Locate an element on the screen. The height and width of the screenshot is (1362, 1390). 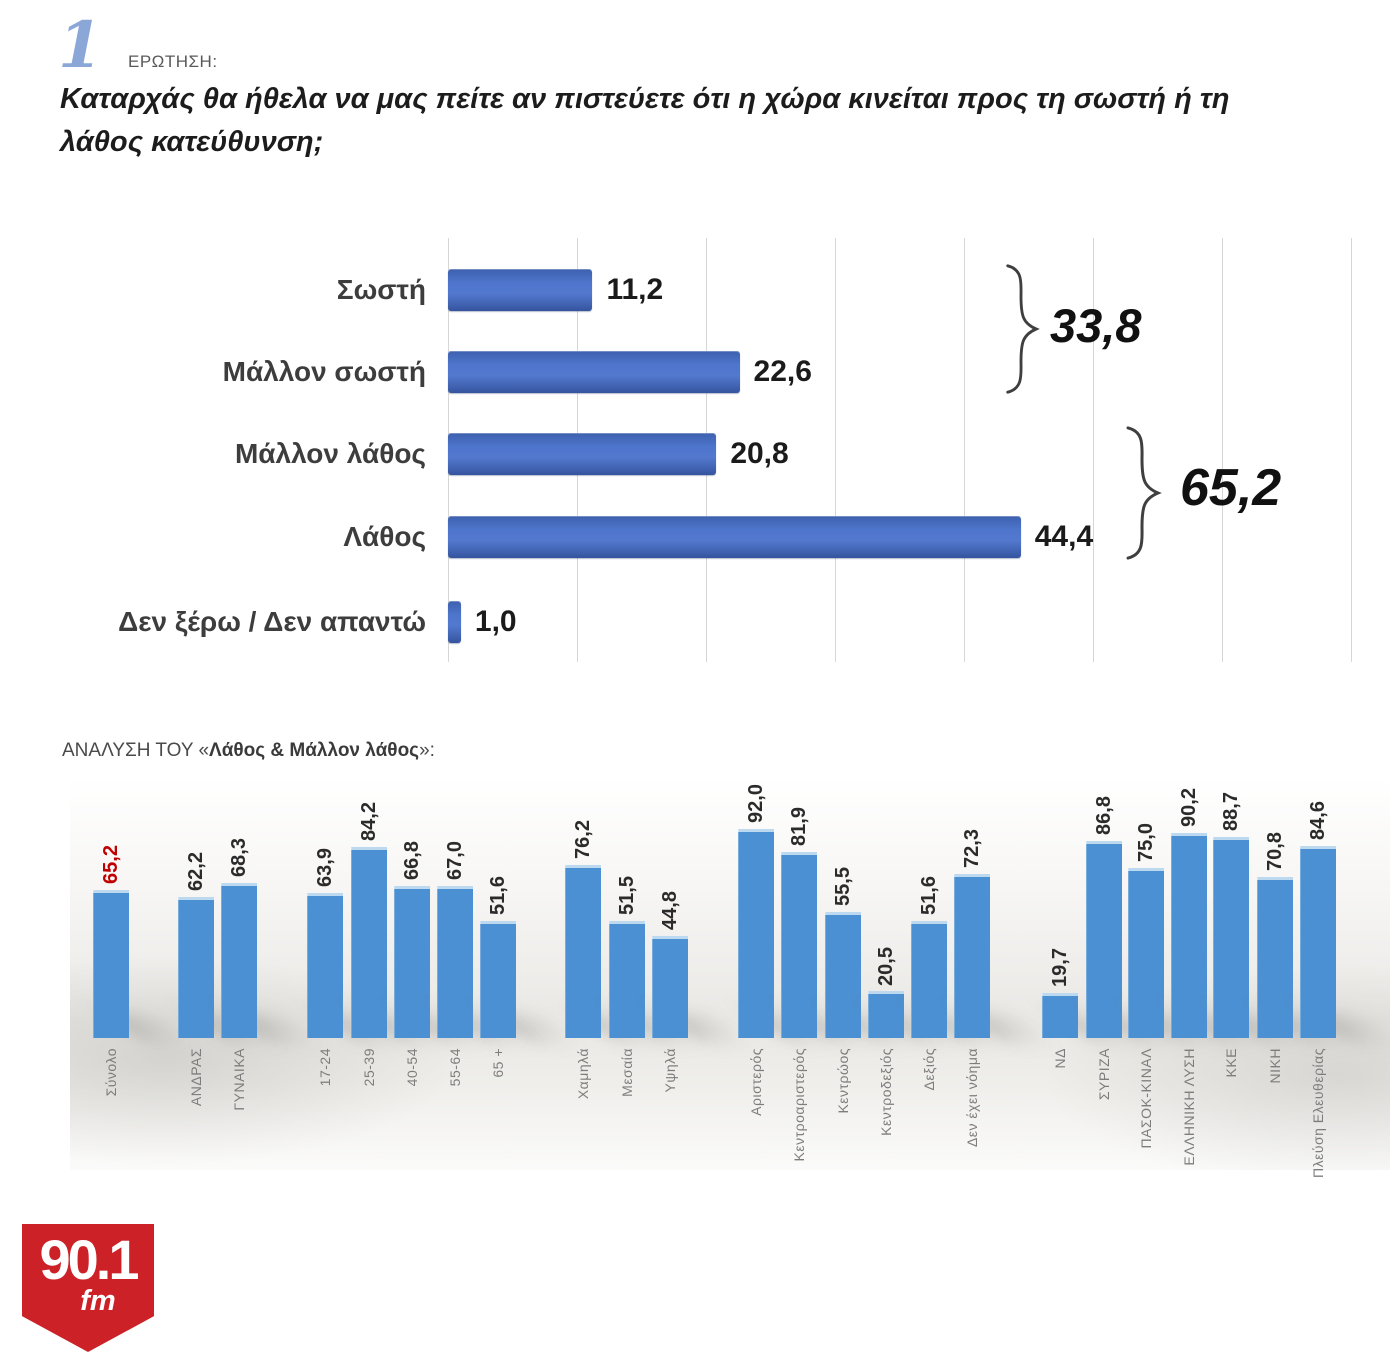
category-label: ΠΑΣΟΚ-ΚΙΝΑΛ is located at coordinates (1146, 1098).